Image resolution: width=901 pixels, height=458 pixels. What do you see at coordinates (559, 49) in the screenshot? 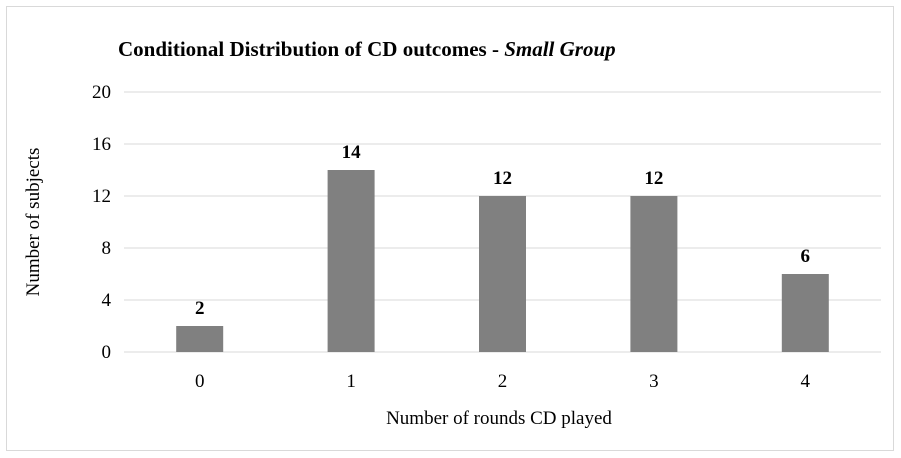
I see `chart-title-emphasis: Small Group` at bounding box center [559, 49].